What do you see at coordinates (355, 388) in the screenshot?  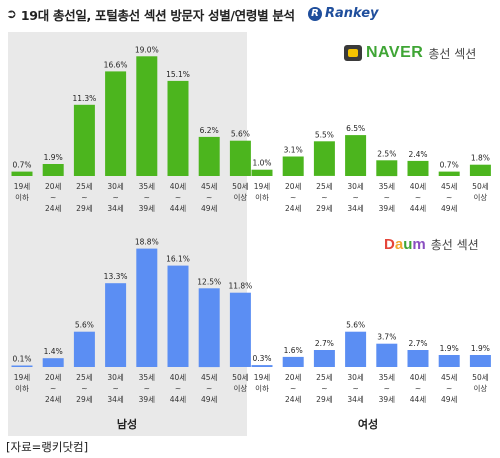 I see `tick-label-c1-female-3-1: ~` at bounding box center [355, 388].